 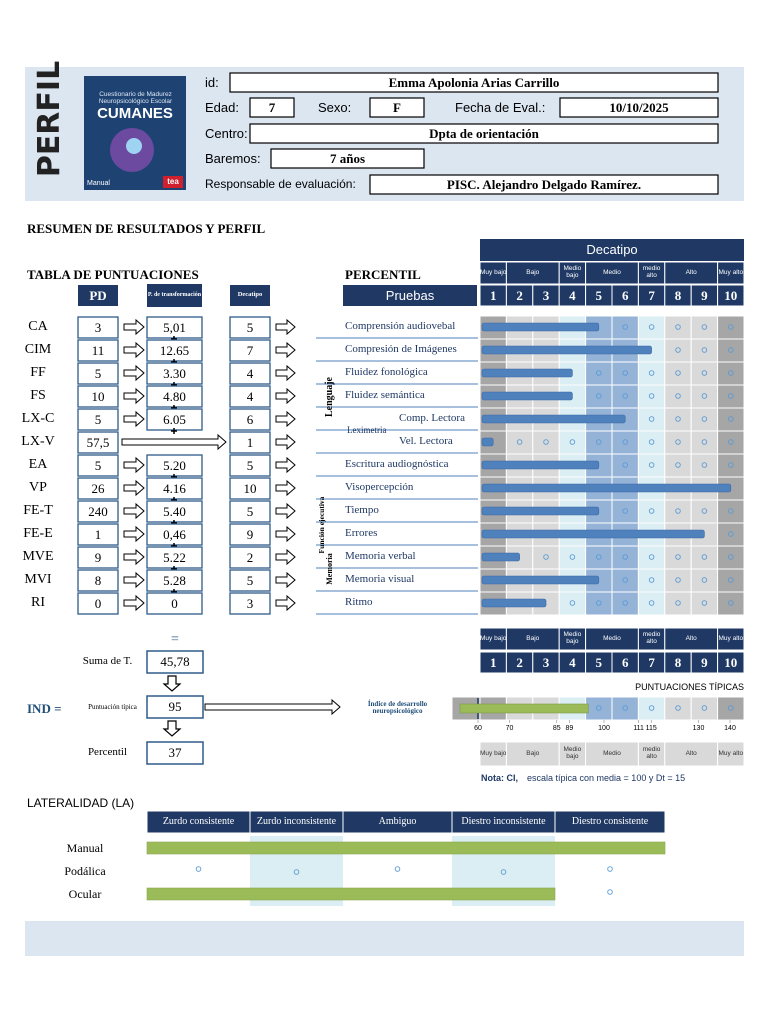 I want to click on sum-box, so click(x=175, y=662).